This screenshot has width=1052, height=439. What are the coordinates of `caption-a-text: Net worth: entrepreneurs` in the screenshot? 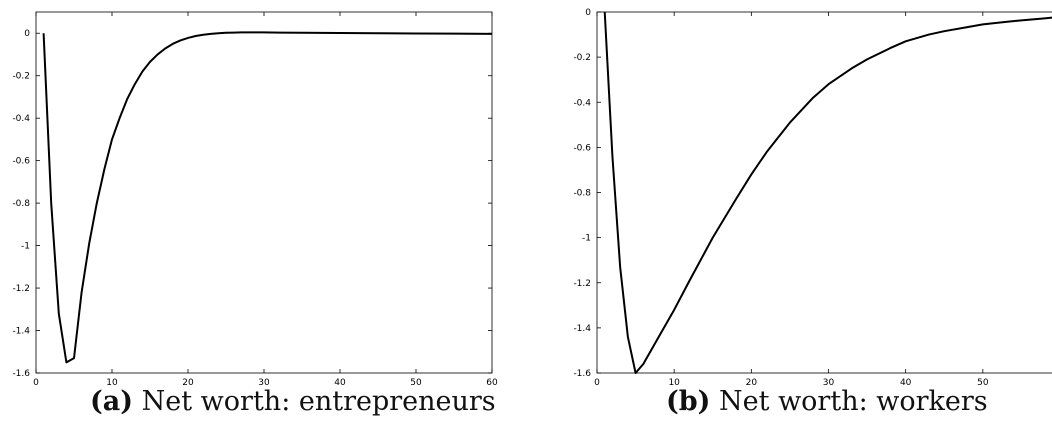 It's located at (318, 401).